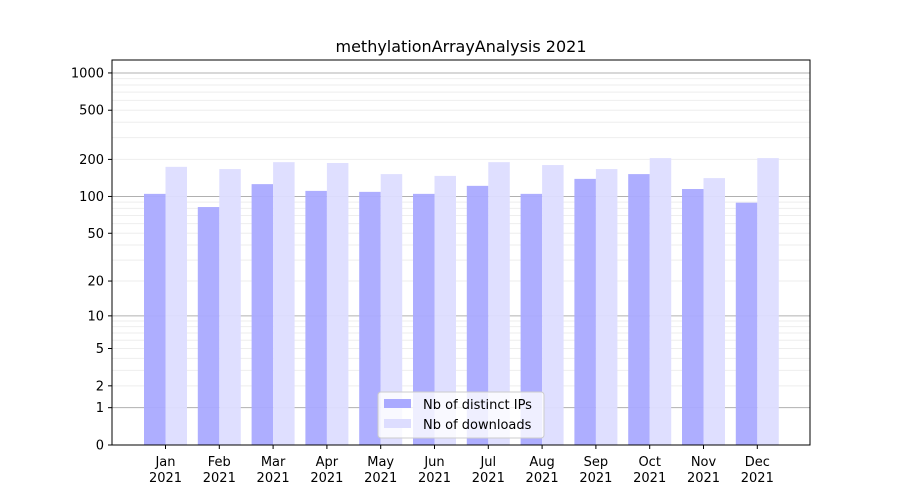 The image size is (900, 500). Describe the element at coordinates (542, 470) in the screenshot. I see `x-tick-label: Aug 2021` at that location.